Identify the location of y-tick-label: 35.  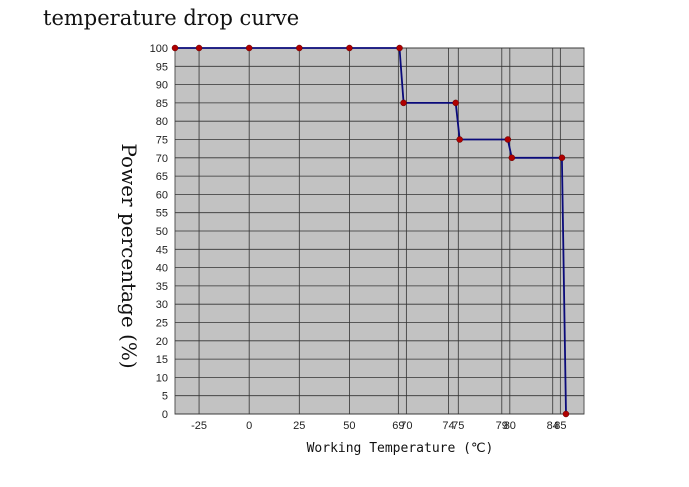
(162, 287).